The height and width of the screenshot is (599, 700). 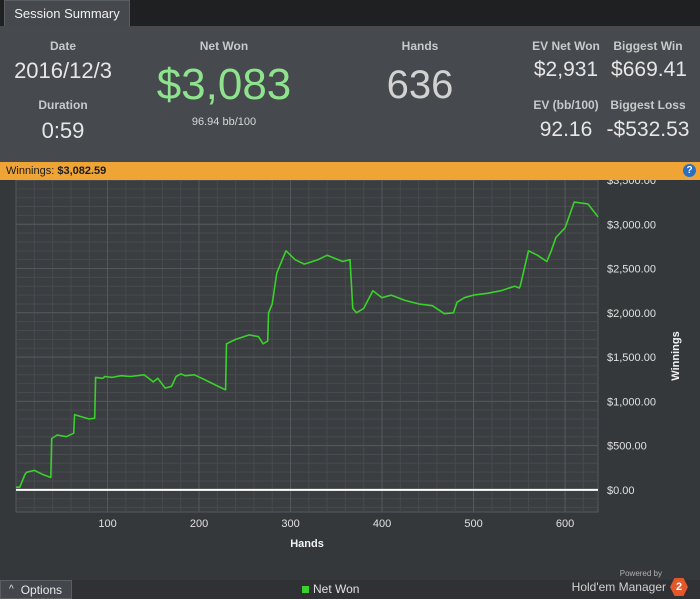 I want to click on x-tick-label: 600, so click(x=565, y=524).